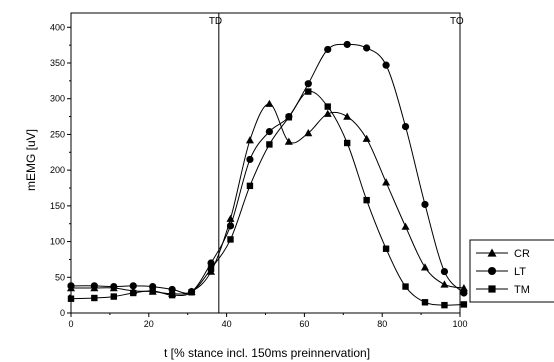 This screenshot has height=362, width=554. What do you see at coordinates (57, 206) in the screenshot?
I see `y-tick-label: 150` at bounding box center [57, 206].